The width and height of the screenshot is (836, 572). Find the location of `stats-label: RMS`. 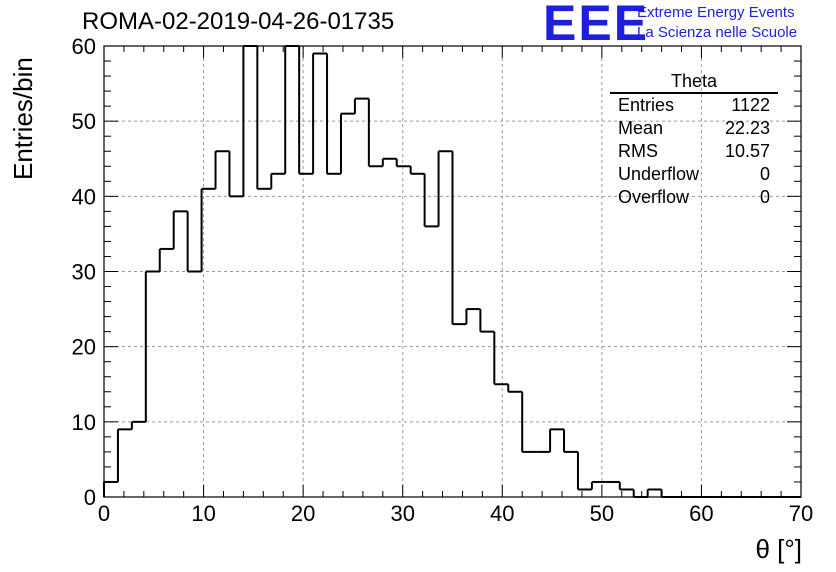

stats-label: RMS is located at coordinates (638, 151).